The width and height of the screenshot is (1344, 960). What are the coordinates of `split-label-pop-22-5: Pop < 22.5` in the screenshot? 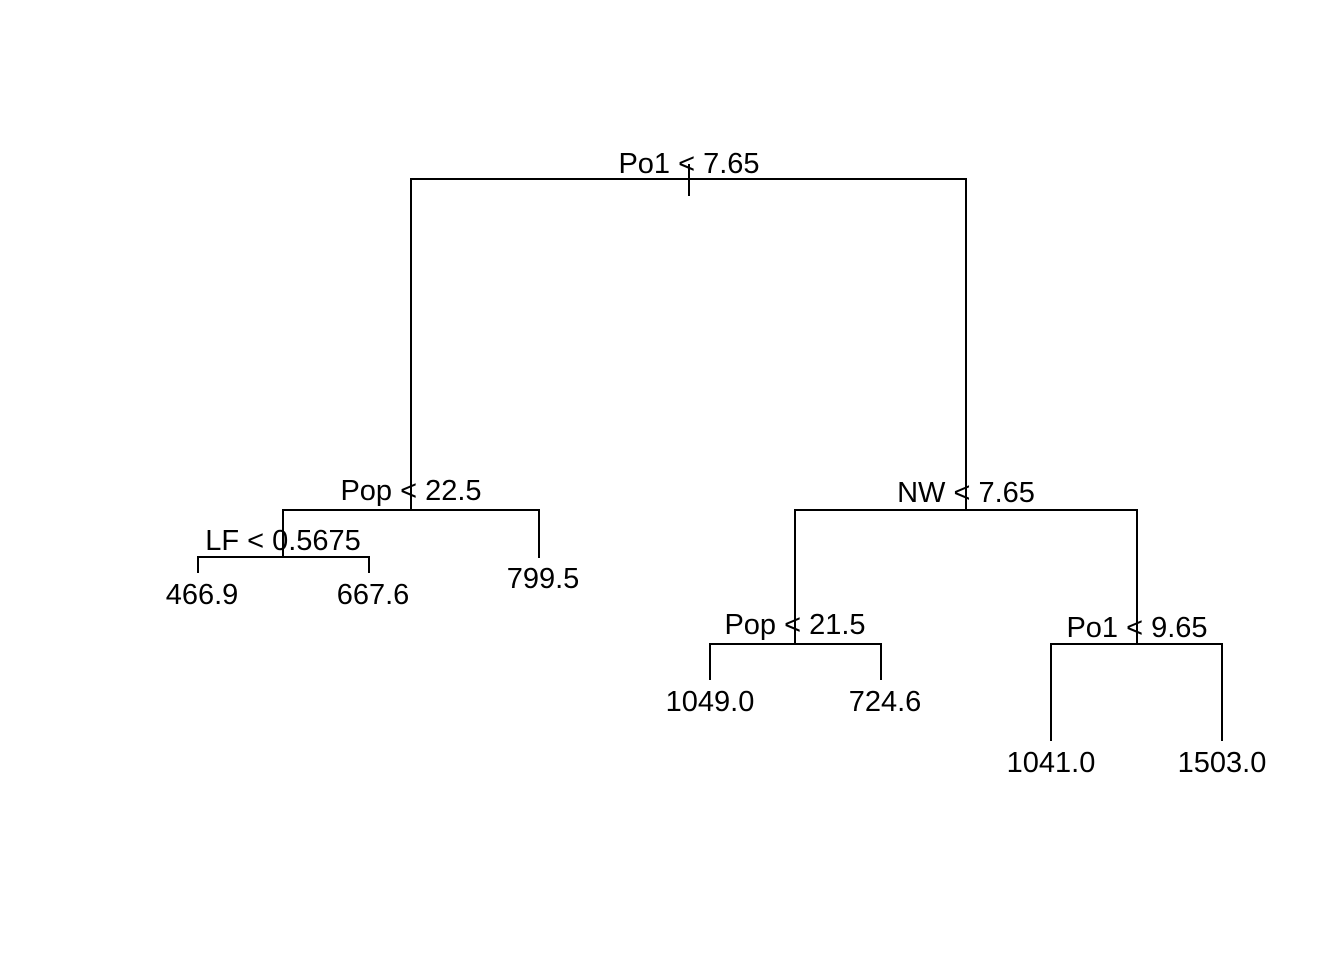 It's located at (410, 491).